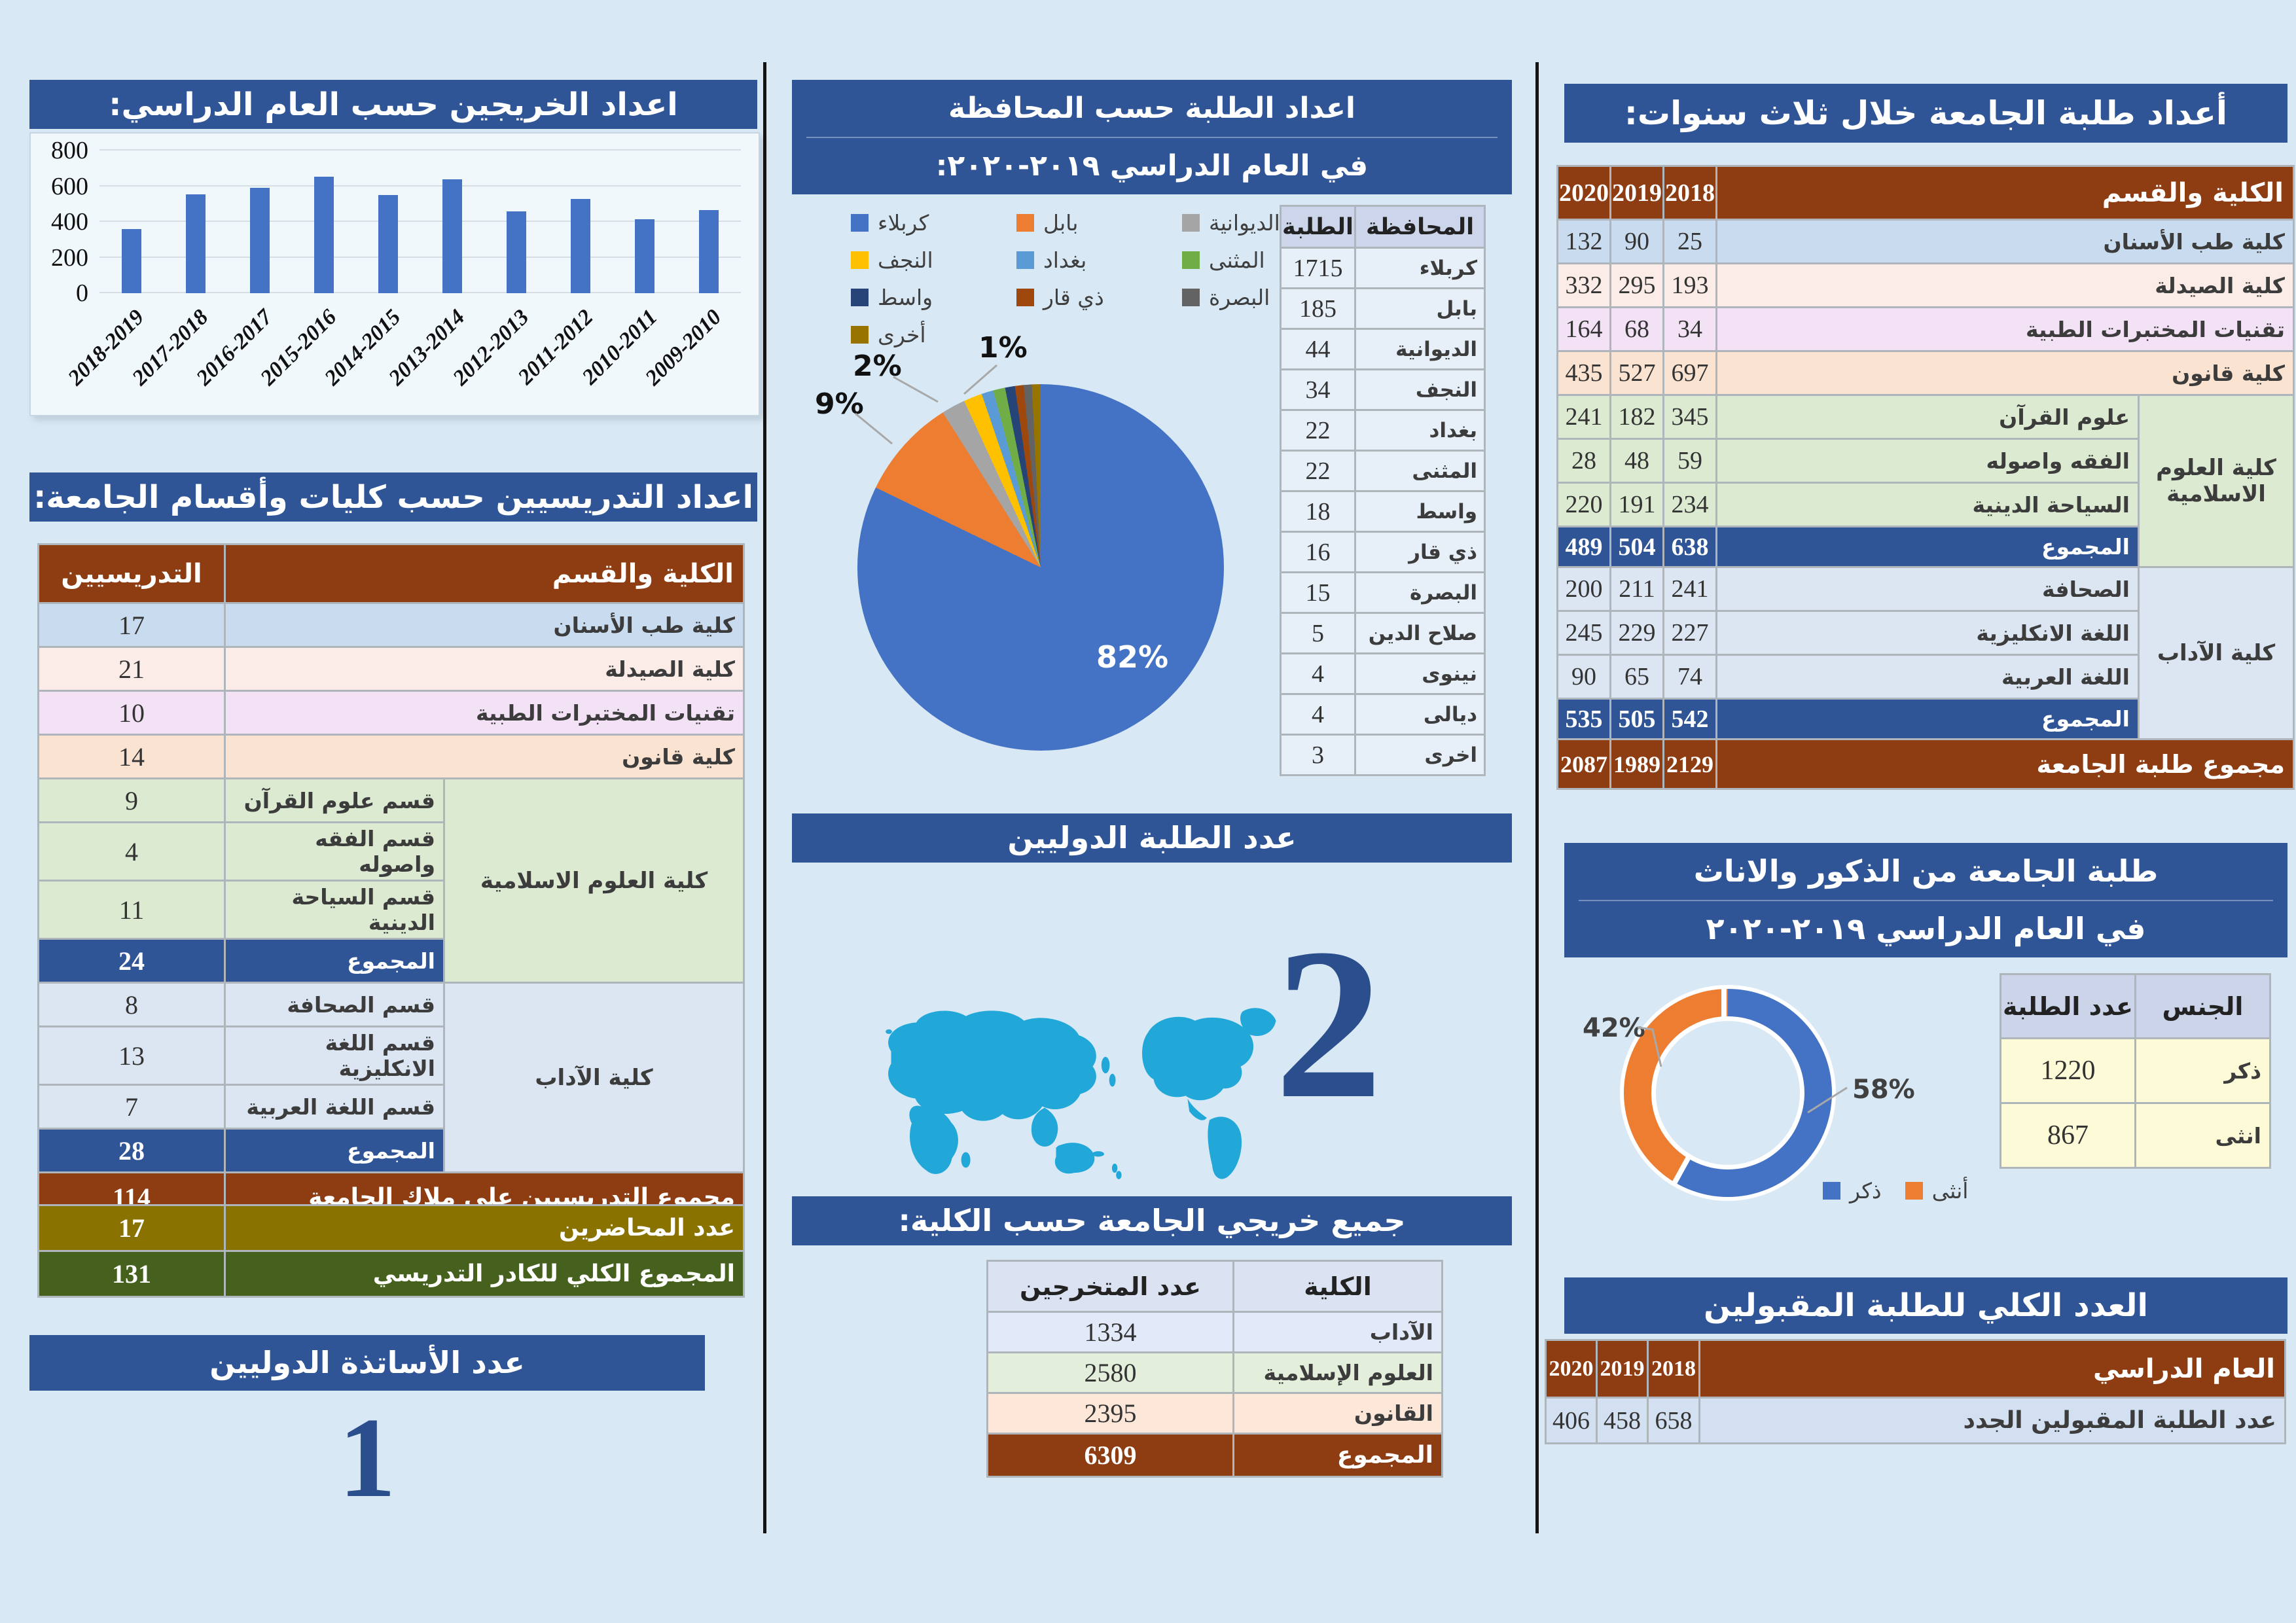  What do you see at coordinates (69, 186) in the screenshot?
I see `y-axis-tick-600: 600` at bounding box center [69, 186].